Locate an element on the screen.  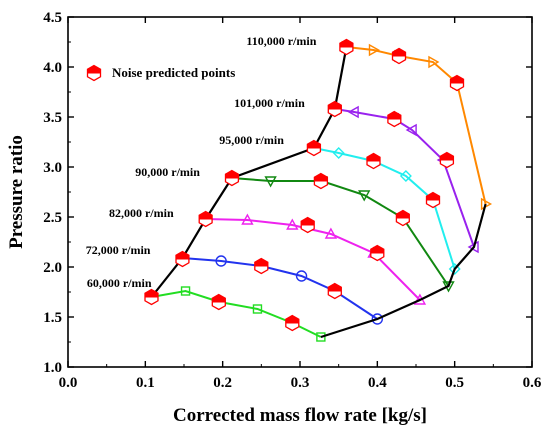
legend: Noise predicted points is located at coordinates (160, 73).